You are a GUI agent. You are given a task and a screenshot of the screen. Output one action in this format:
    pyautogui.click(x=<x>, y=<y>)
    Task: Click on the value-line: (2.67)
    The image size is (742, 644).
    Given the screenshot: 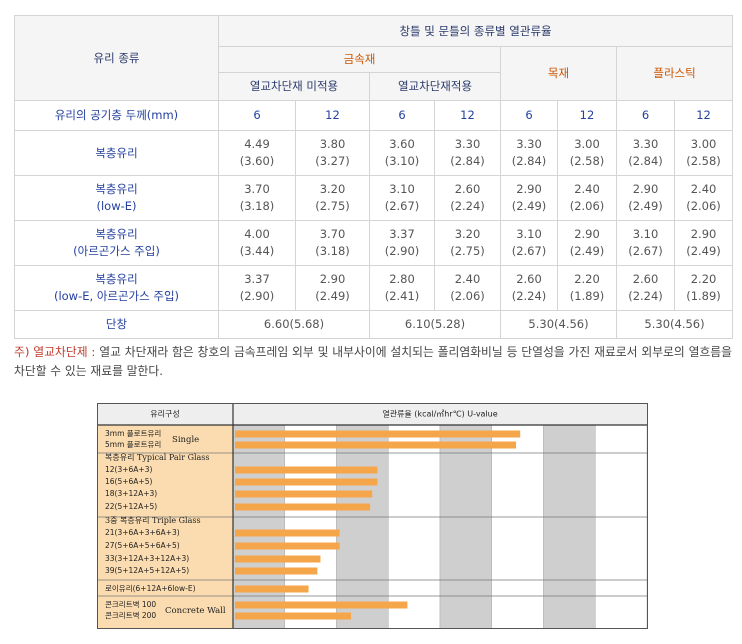 What is the action you would take?
    pyautogui.click(x=645, y=251)
    